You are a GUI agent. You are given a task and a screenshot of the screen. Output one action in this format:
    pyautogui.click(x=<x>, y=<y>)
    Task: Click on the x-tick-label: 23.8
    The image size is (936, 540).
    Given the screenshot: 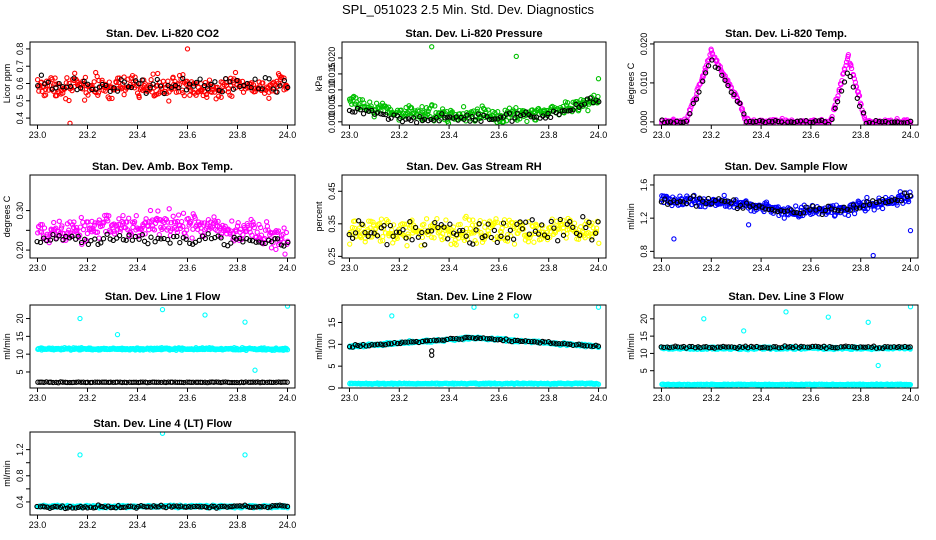 What is the action you would take?
    pyautogui.click(x=238, y=398)
    